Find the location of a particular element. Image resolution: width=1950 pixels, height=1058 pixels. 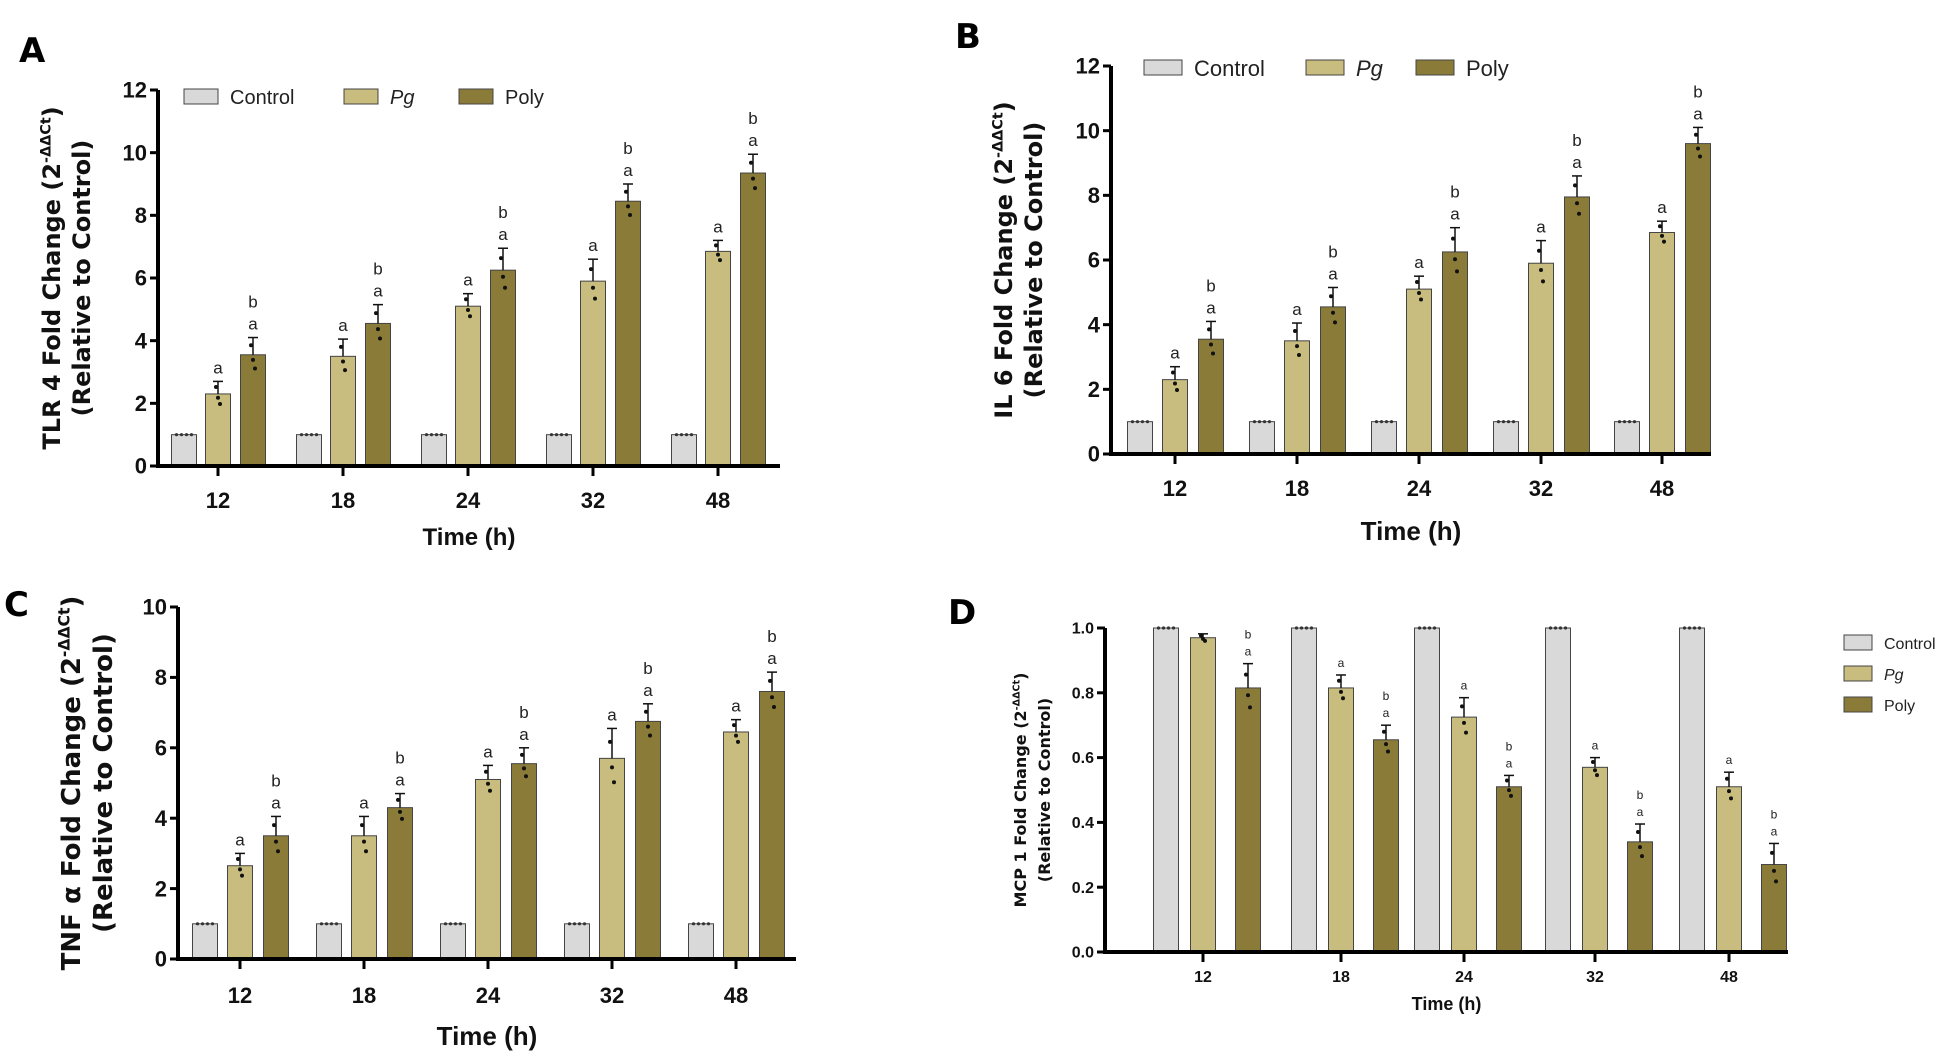

y-tick-label: 0.8 is located at coordinates (1083, 693).